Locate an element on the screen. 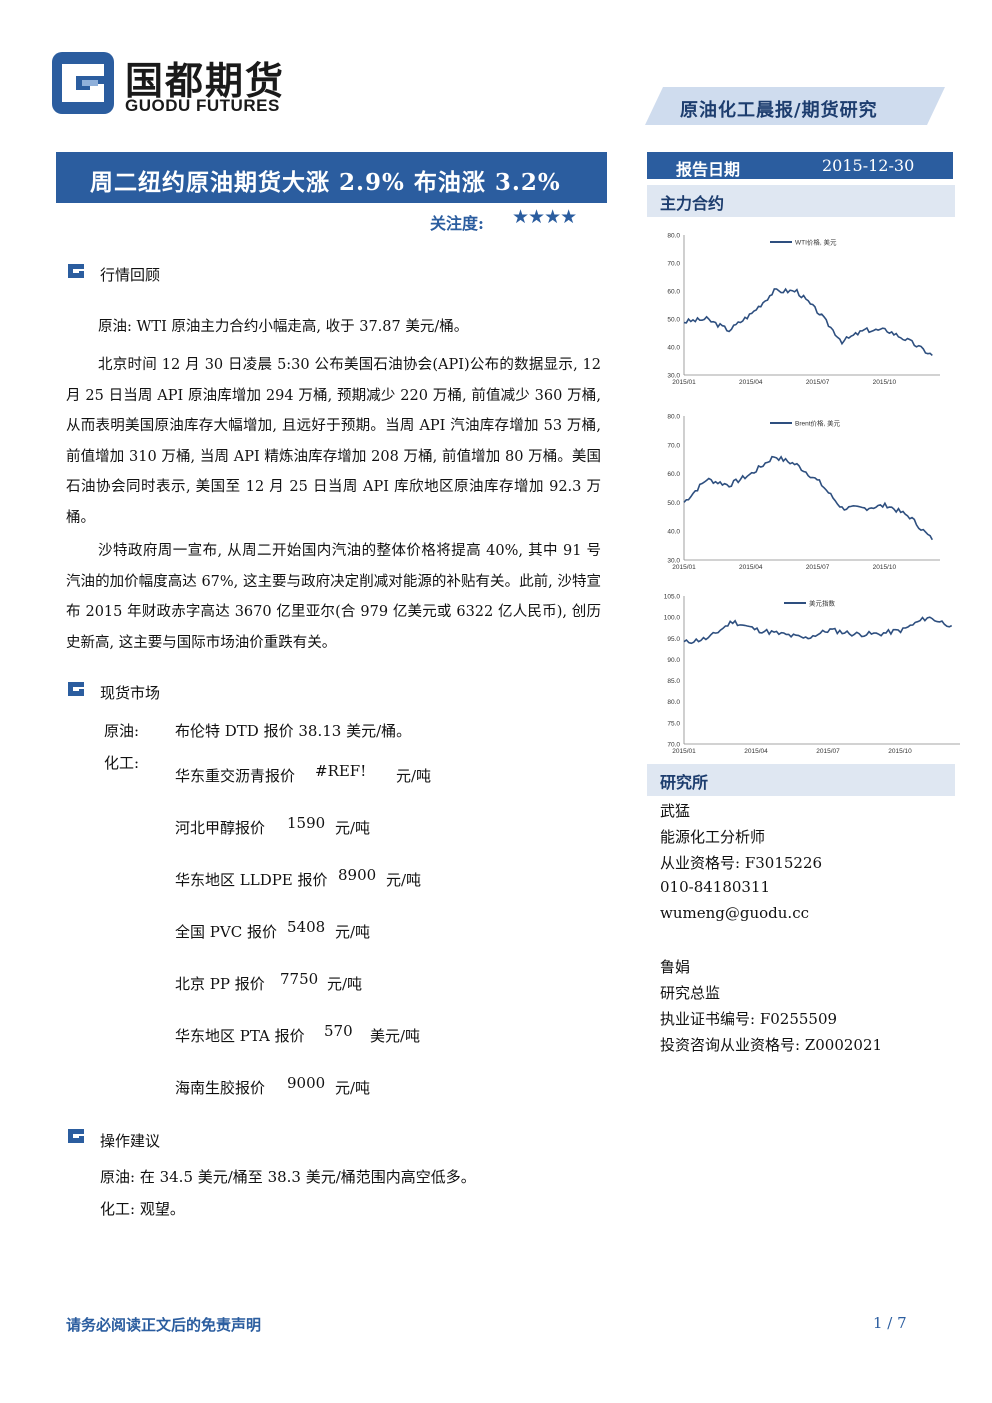 This screenshot has width=992, height=1403. analyst-2-license: 投资咨询从业资格号: Z0002021 is located at coordinates (771, 1045).